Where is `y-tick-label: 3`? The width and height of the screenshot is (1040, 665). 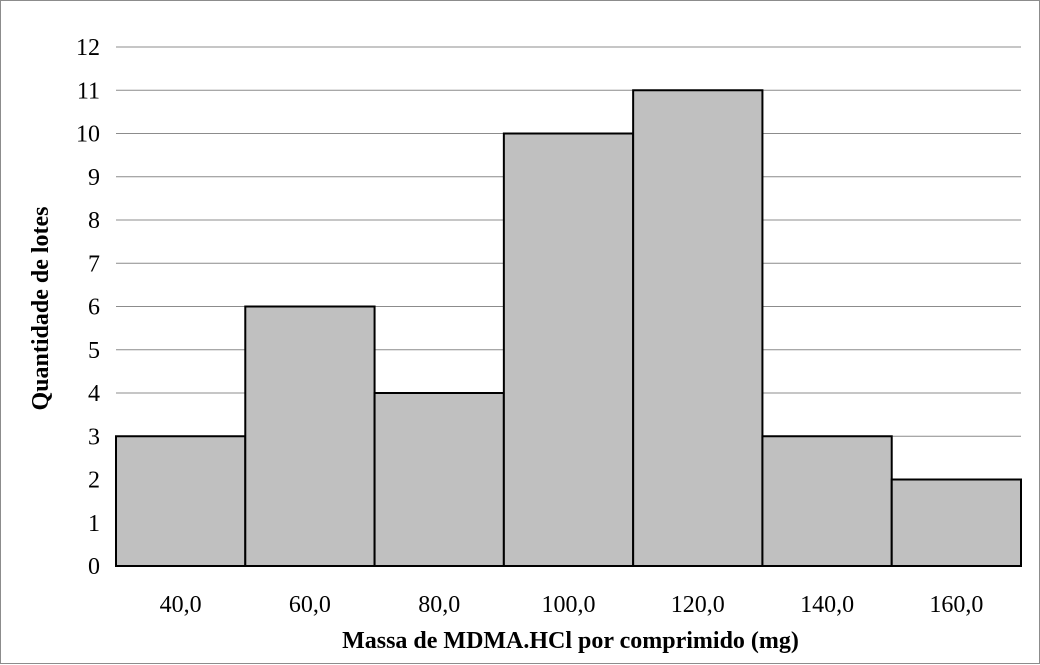
y-tick-label: 3 is located at coordinates (94, 437).